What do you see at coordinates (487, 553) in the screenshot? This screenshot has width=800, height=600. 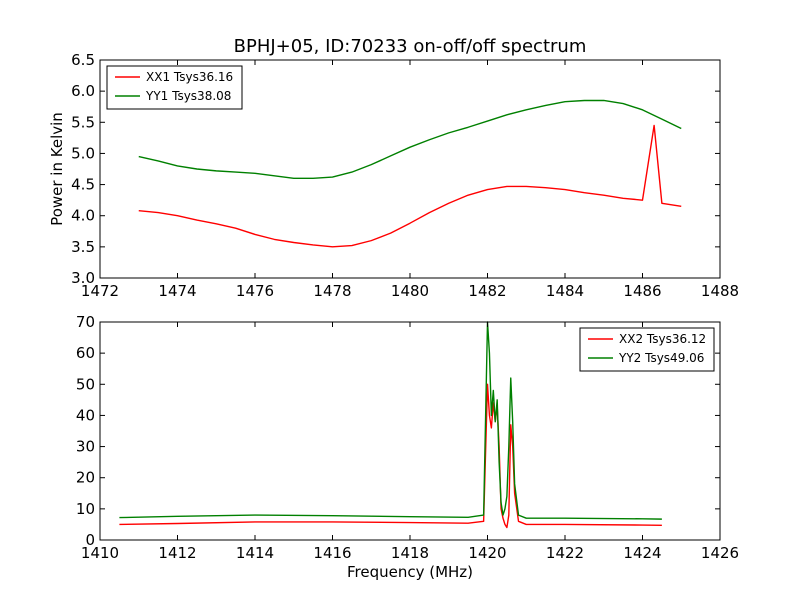 I see `x-tick-label: 1420` at bounding box center [487, 553].